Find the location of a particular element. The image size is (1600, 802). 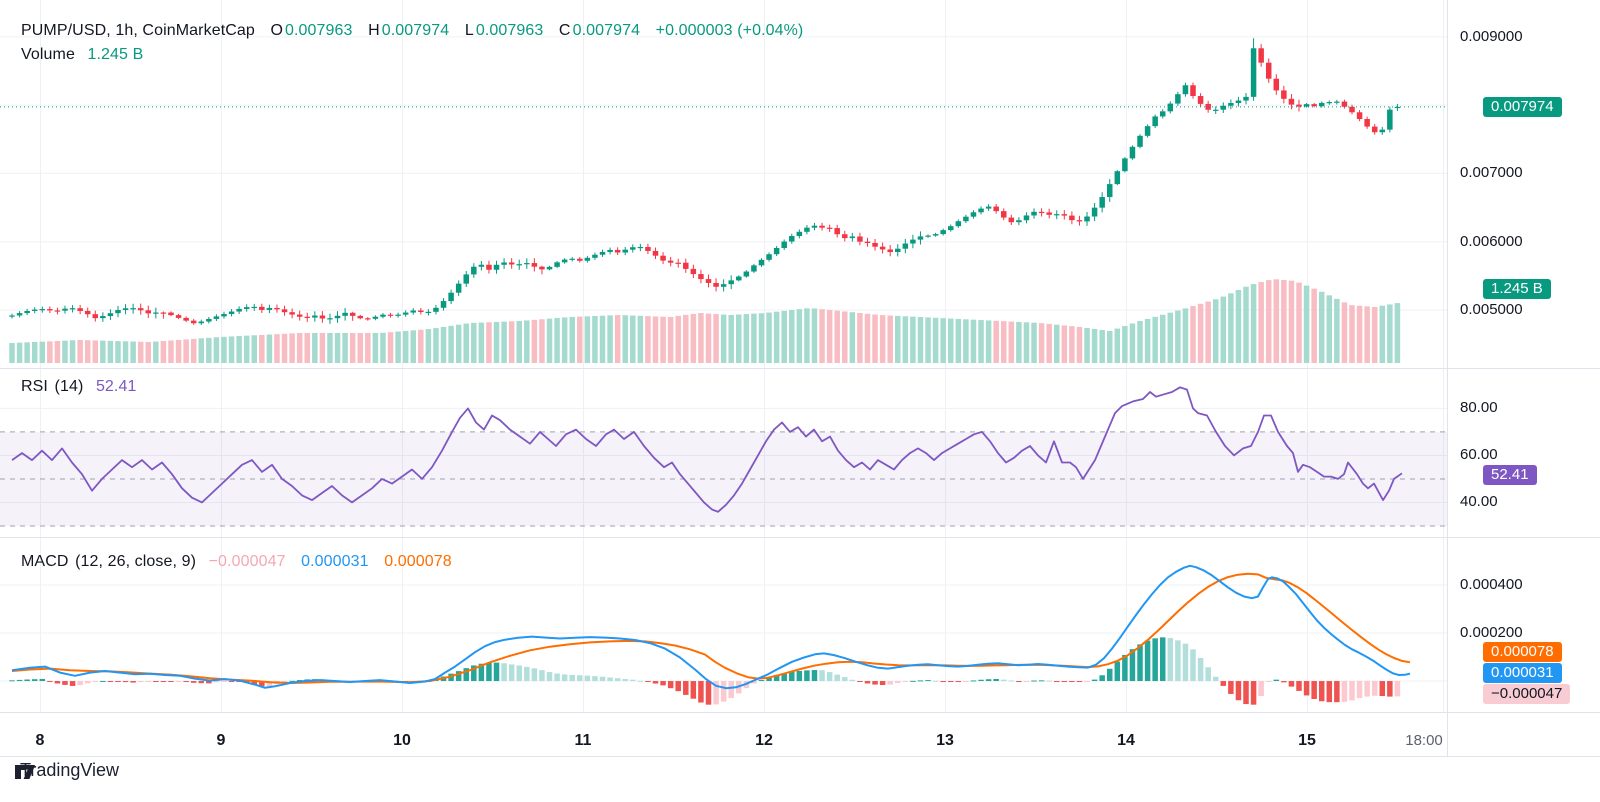

rsi-value: 52.41 is located at coordinates (116, 386).